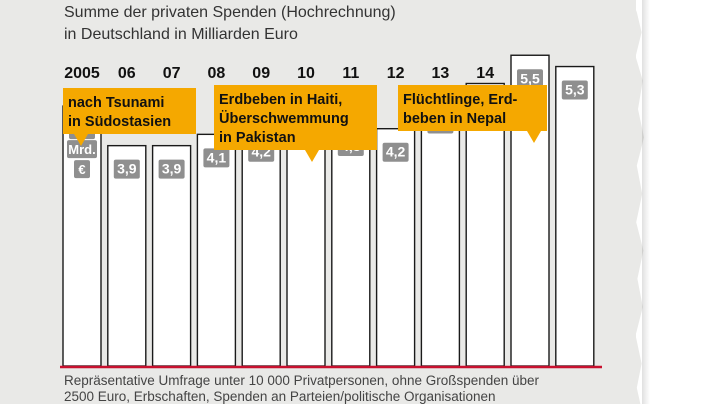  Describe the element at coordinates (350, 73) in the screenshot. I see `category-label-11: 11` at that location.